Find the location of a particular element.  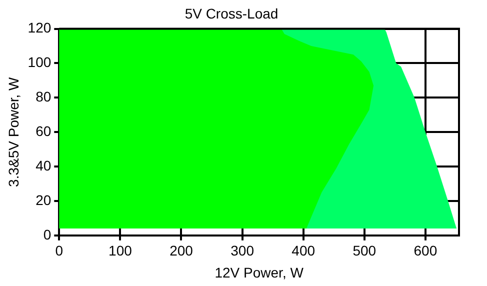

y-tick-label: 100 is located at coordinates (40, 62).